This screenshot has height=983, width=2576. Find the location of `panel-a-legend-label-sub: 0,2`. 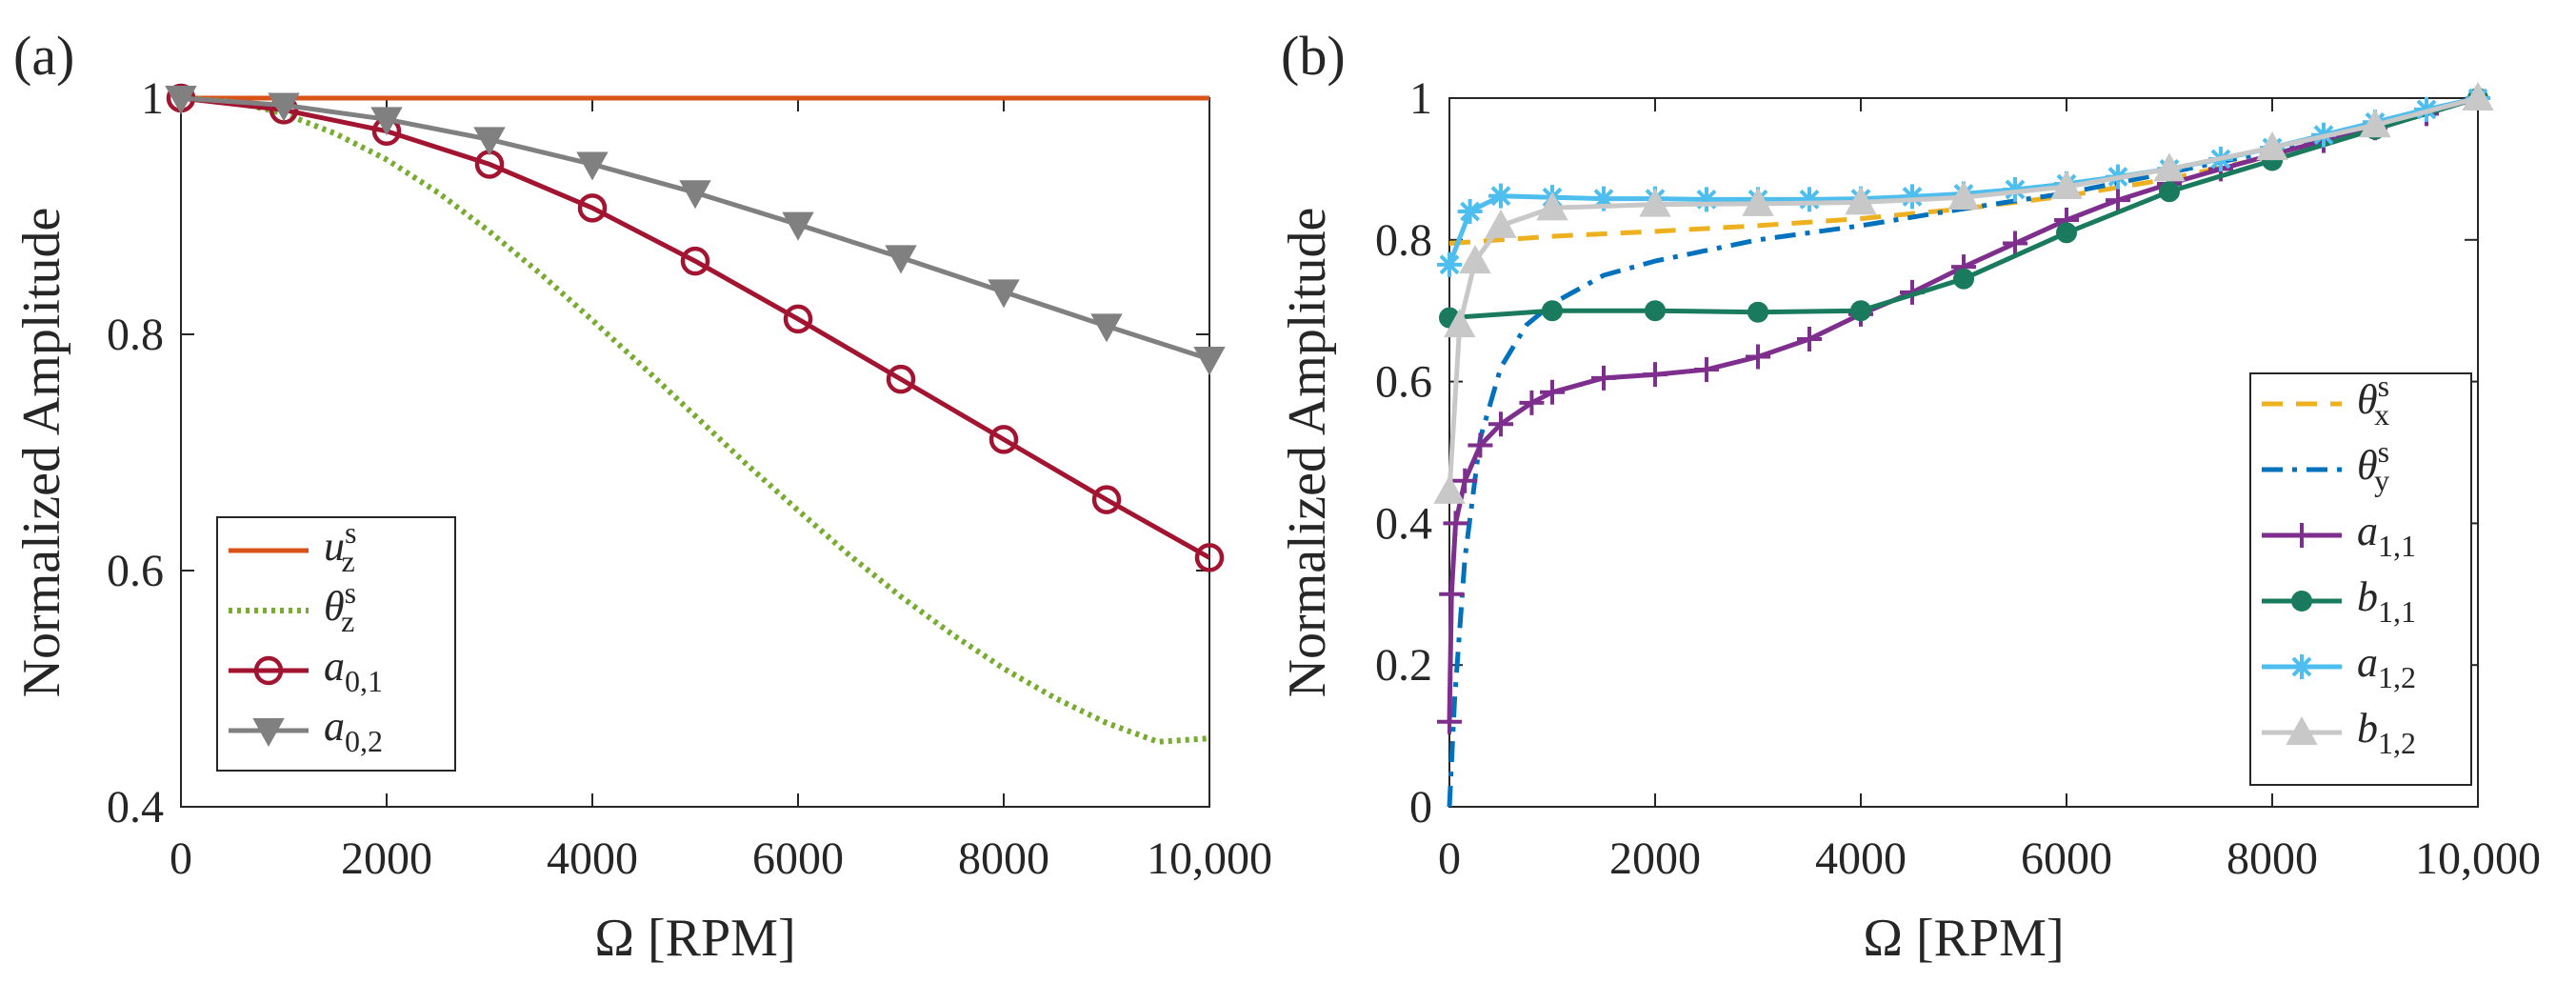

panel-a-legend-label-sub: 0,2 is located at coordinates (364, 741).